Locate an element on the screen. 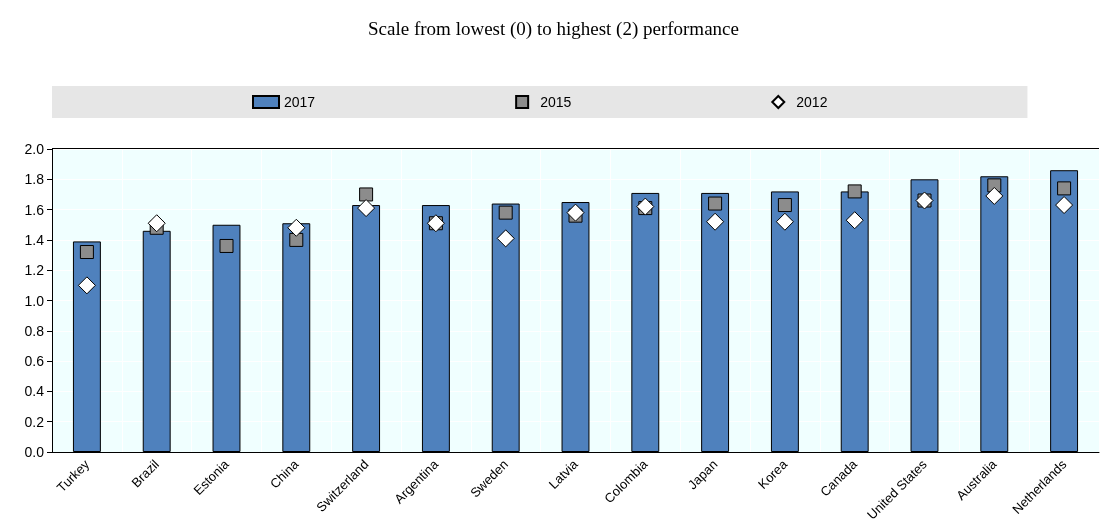 The width and height of the screenshot is (1107, 530). legend-label: 2017 is located at coordinates (300, 102).